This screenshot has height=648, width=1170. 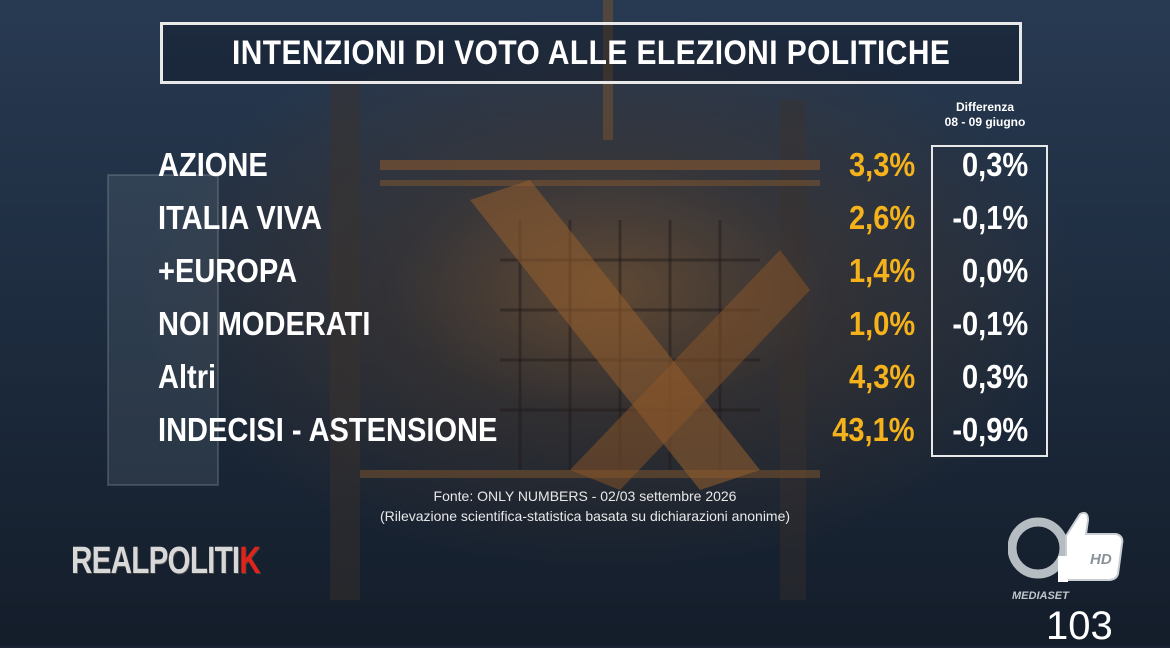 I want to click on poll-row: +EUROPA 1,4% 0,0%, so click(x=585, y=271).